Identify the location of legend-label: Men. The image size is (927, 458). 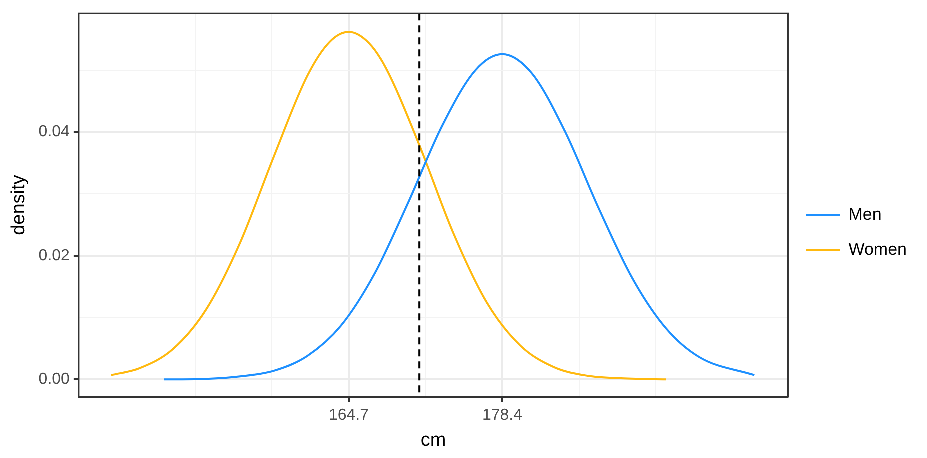
(865, 214).